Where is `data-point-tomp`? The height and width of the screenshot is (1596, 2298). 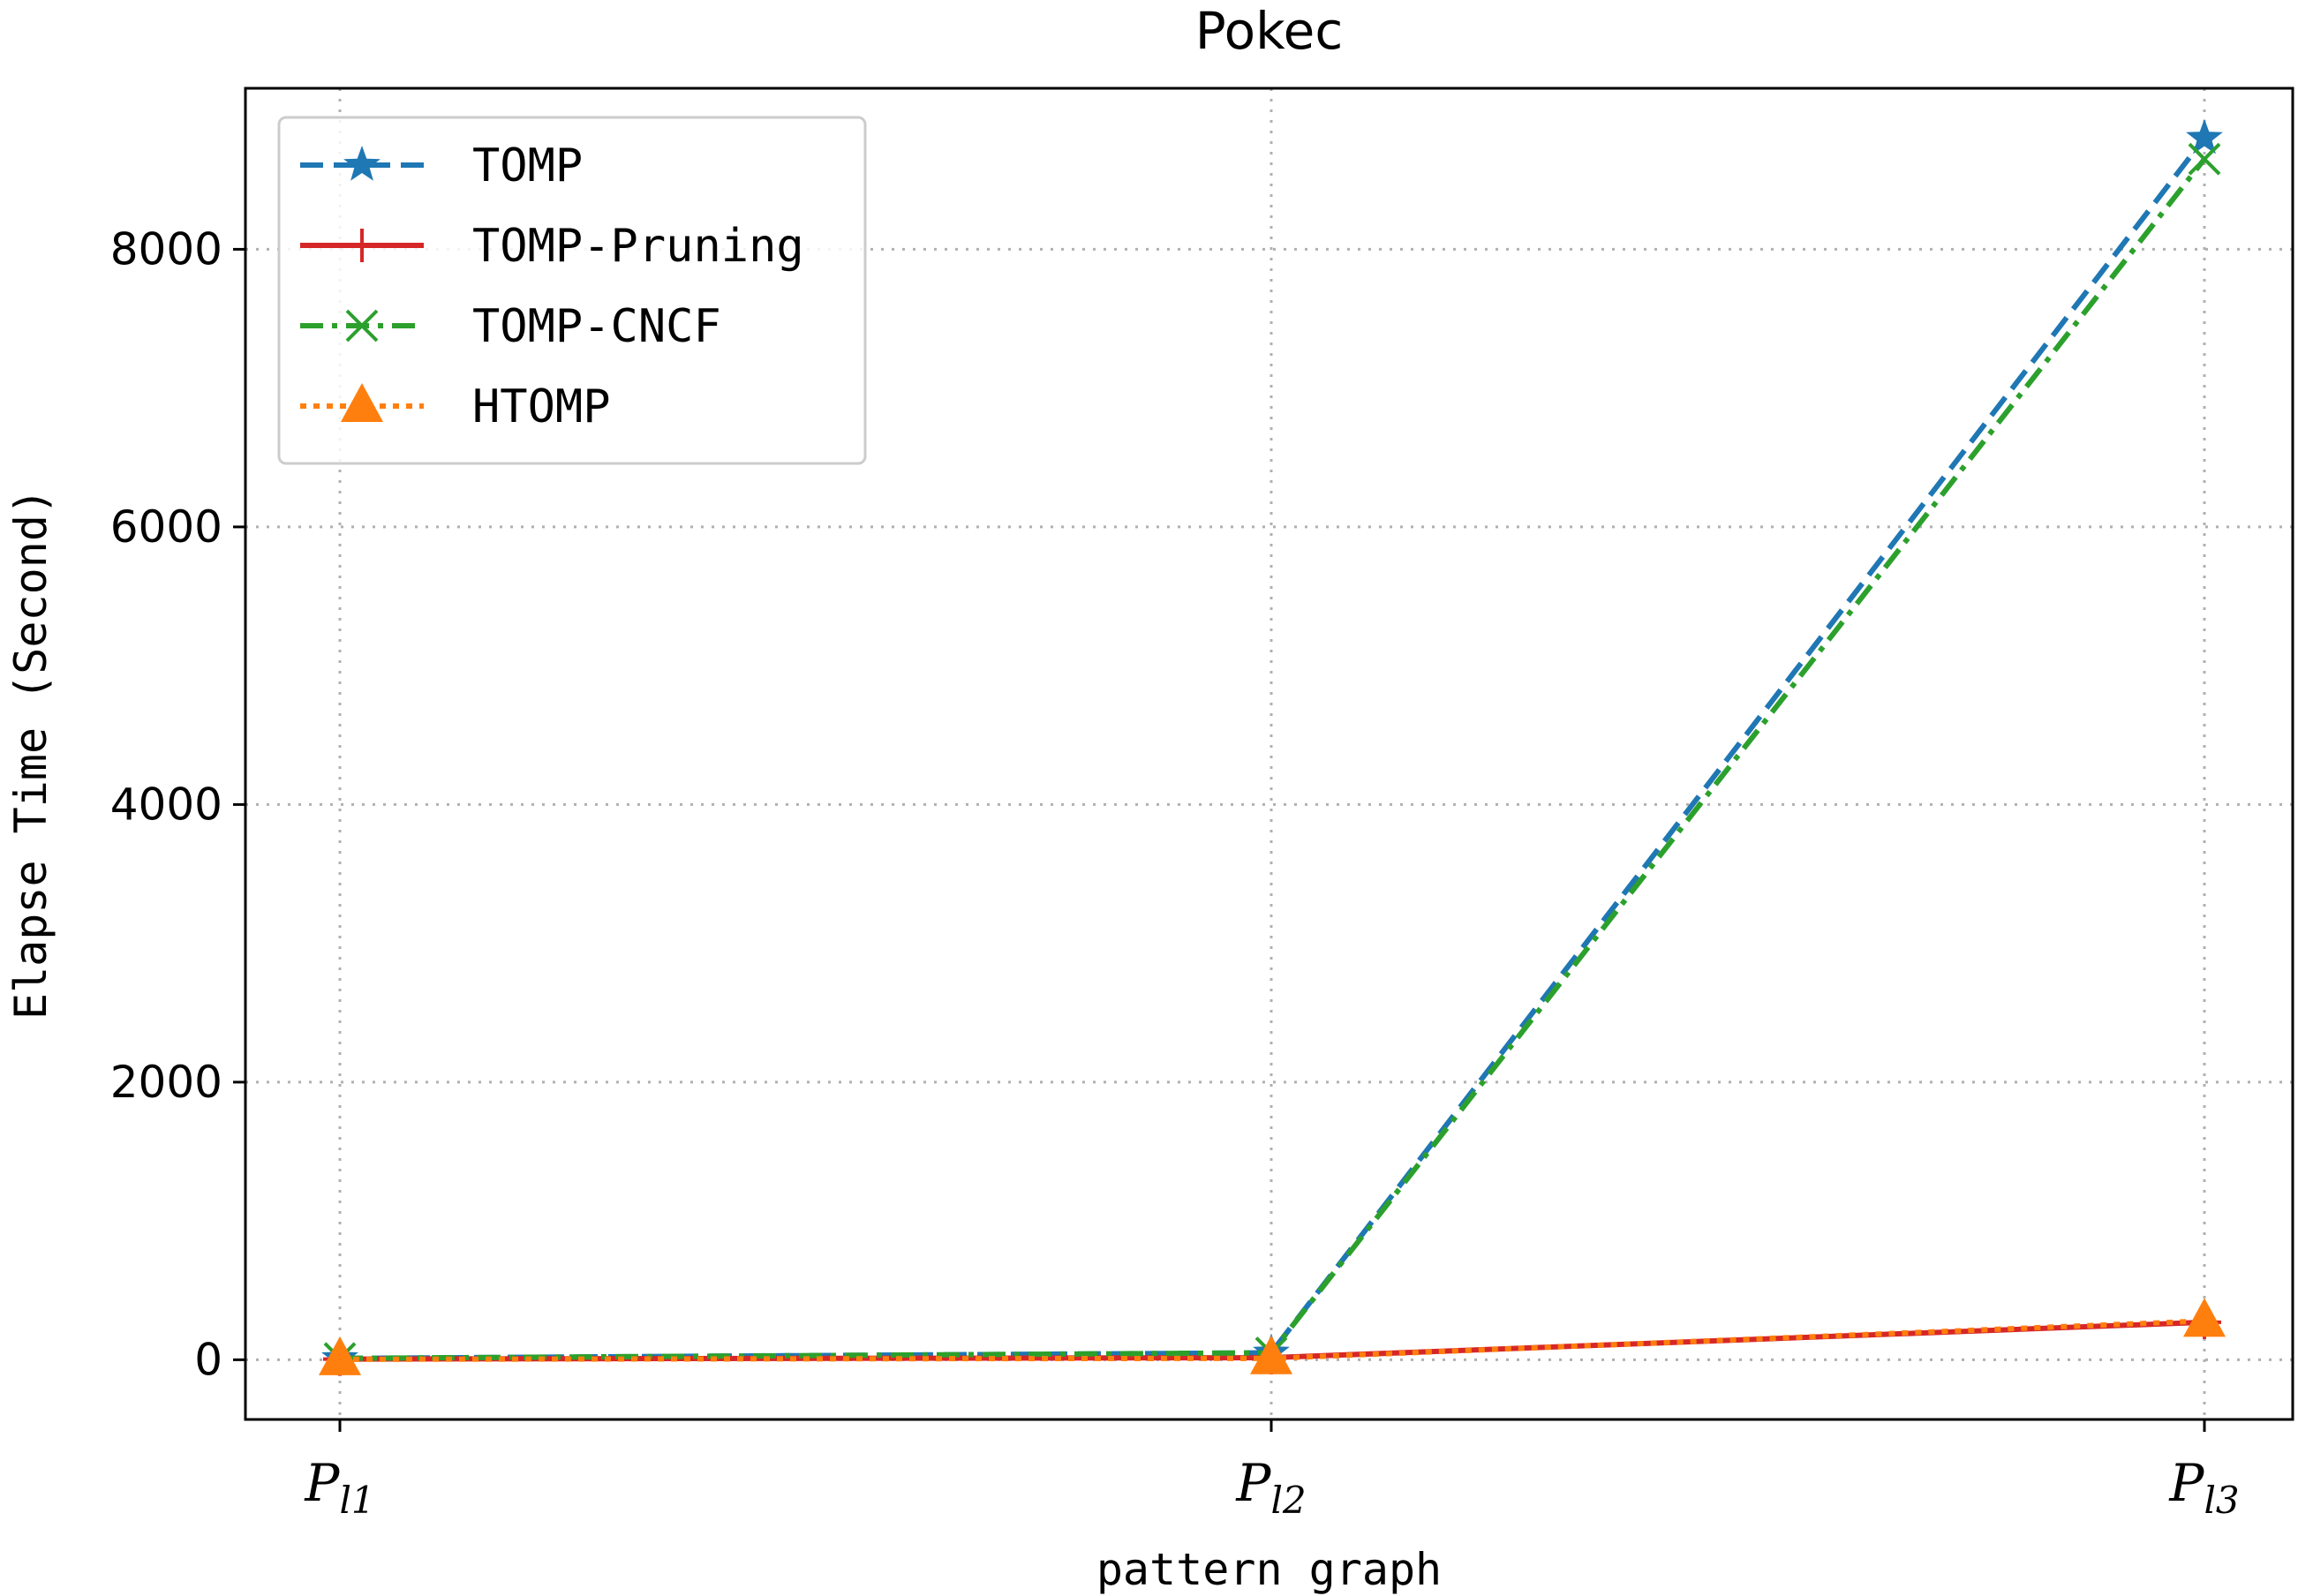 data-point-tomp is located at coordinates (2204, 136).